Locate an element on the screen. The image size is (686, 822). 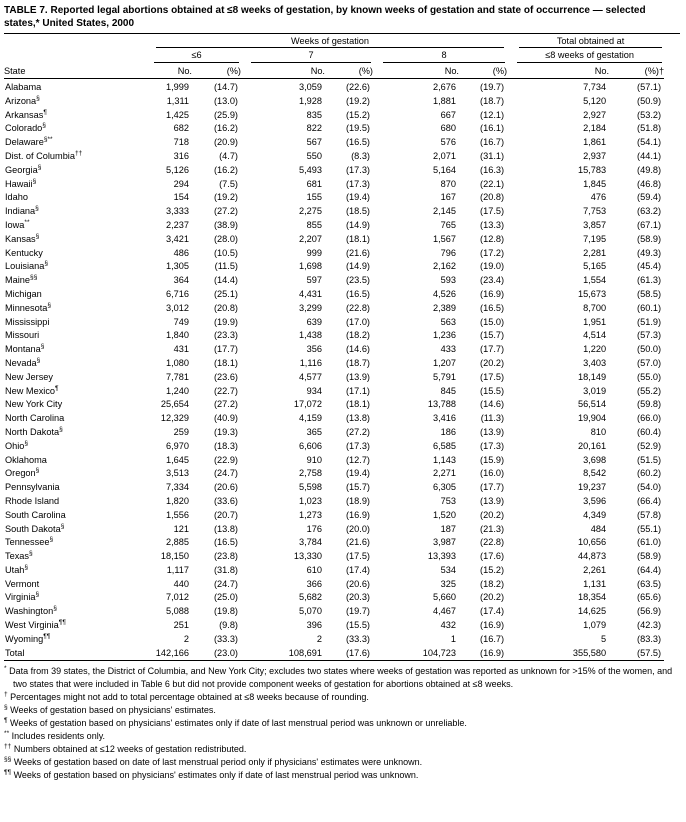
footnote-symbol: ¶¶ is located at coordinates (8, 773).